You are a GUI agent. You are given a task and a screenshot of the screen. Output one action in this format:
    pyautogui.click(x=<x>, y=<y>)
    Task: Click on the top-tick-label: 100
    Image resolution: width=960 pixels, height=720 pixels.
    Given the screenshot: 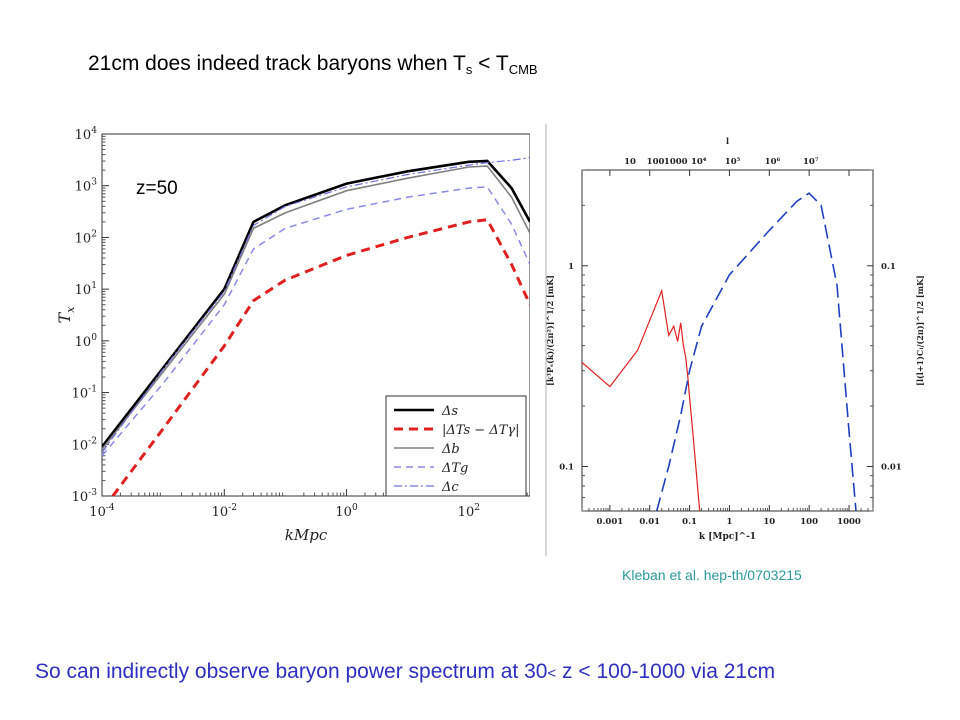 What is the action you would take?
    pyautogui.click(x=656, y=162)
    